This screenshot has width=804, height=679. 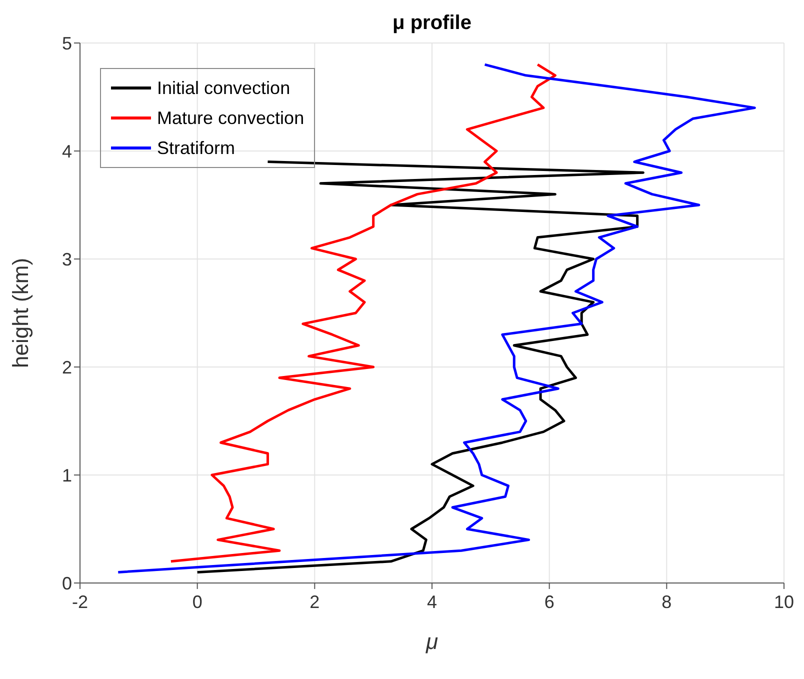 What do you see at coordinates (667, 602) in the screenshot?
I see `x-tick-label: 8` at bounding box center [667, 602].